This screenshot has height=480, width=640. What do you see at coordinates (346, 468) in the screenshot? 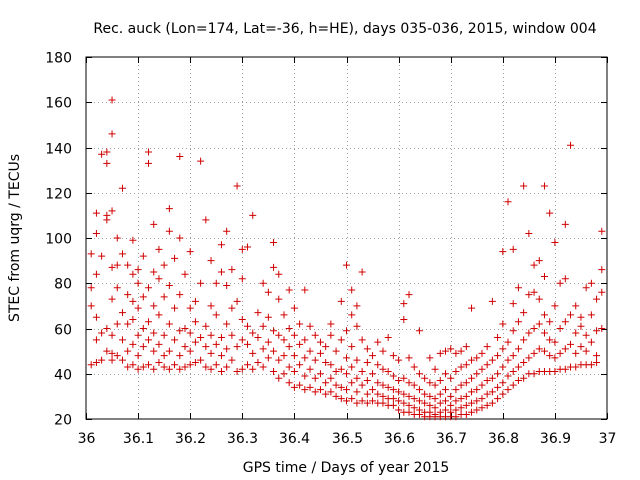
I see `x-axis-label: GPS time / Days of year 2015` at bounding box center [346, 468].